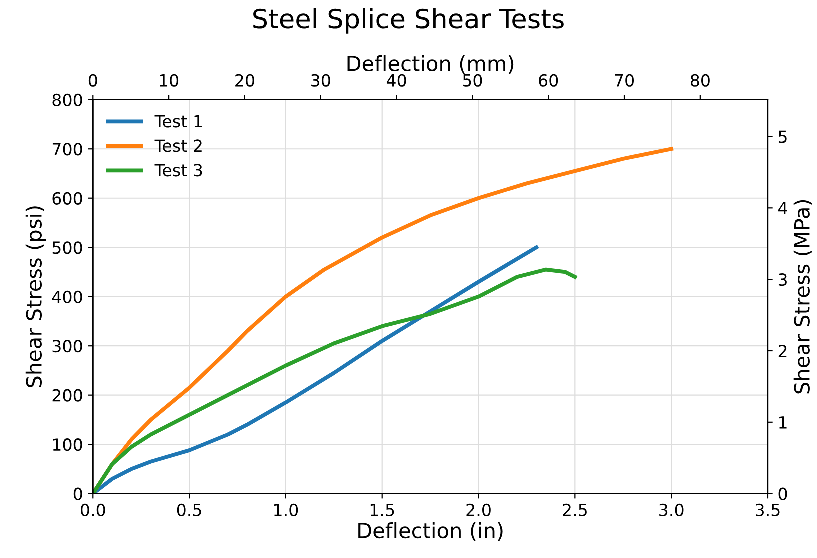 The image size is (817, 558). Describe the element at coordinates (783, 208) in the screenshot. I see `y2-tick-label: 4` at that location.